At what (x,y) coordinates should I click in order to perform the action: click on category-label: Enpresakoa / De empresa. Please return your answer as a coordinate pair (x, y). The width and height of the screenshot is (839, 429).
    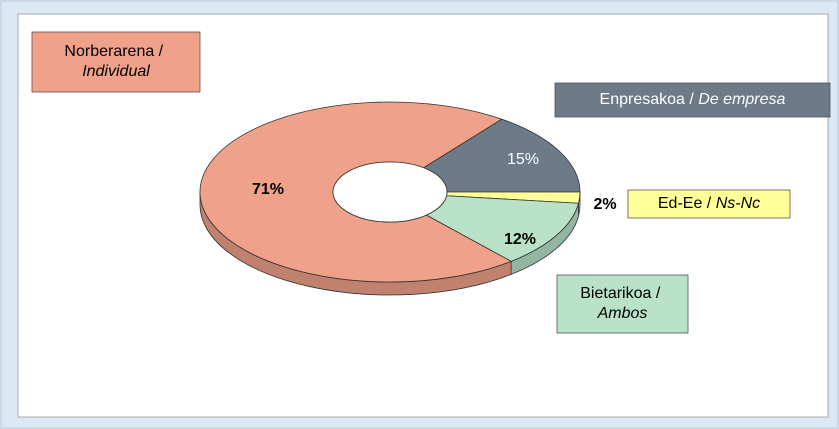
    Looking at the image, I should click on (693, 99).